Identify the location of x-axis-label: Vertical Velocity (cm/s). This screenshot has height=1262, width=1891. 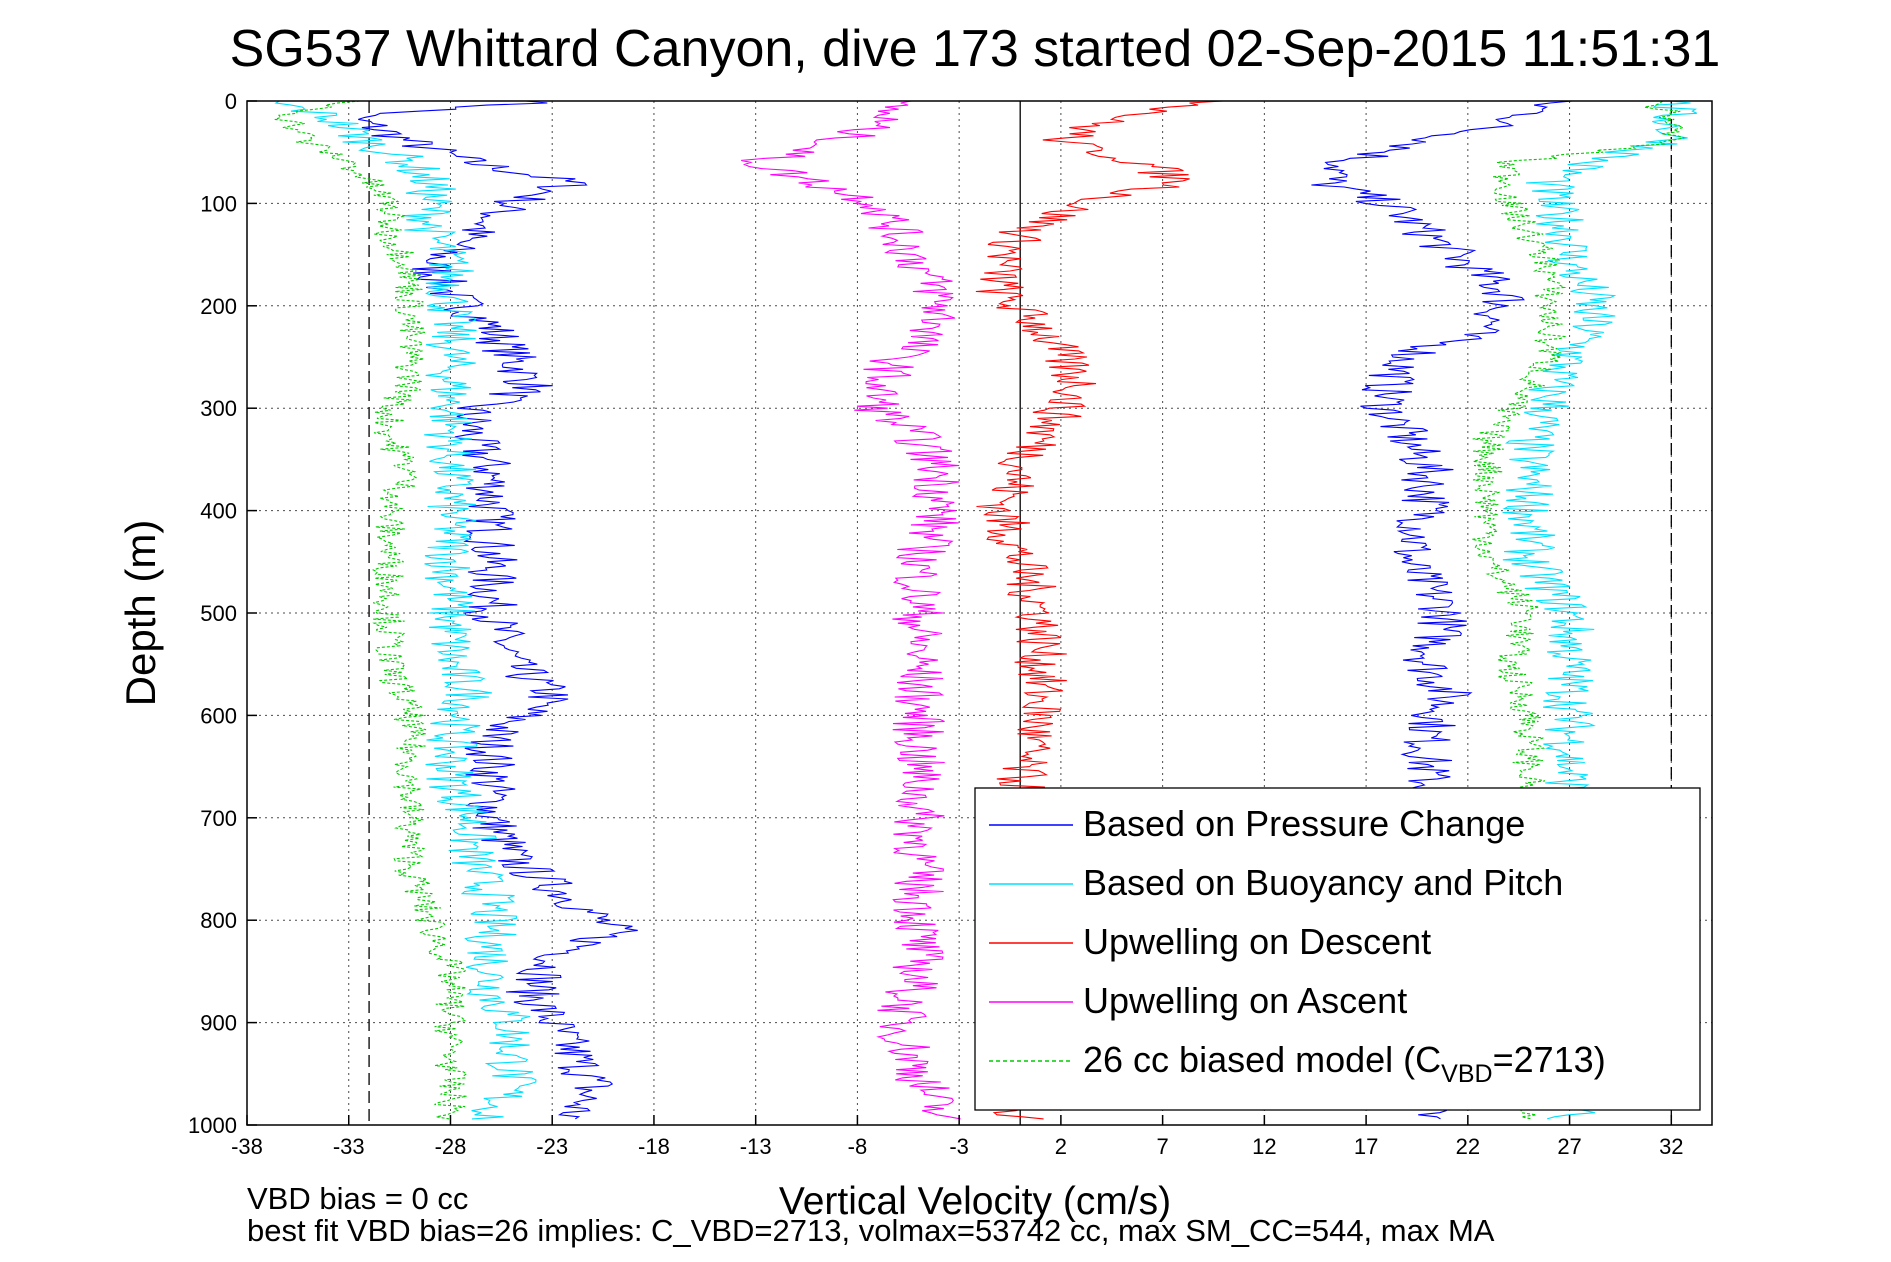
(975, 1201).